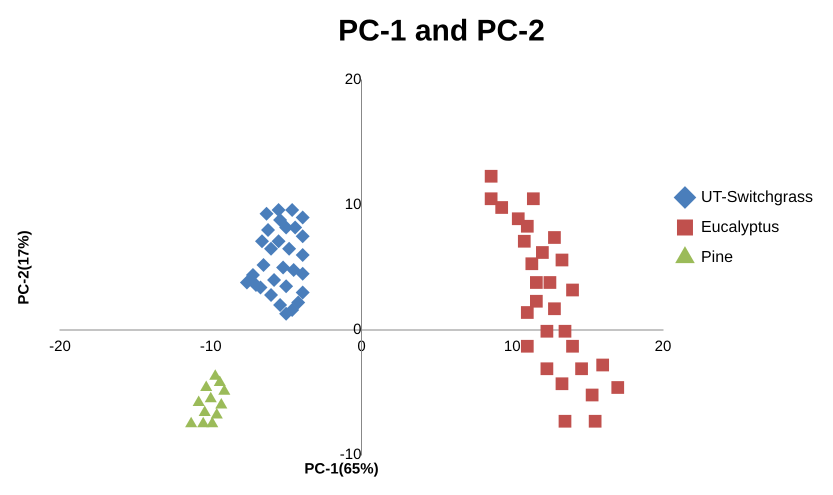  Describe the element at coordinates (341, 469) in the screenshot. I see `x-axis-title: PC-1(65%)` at that location.